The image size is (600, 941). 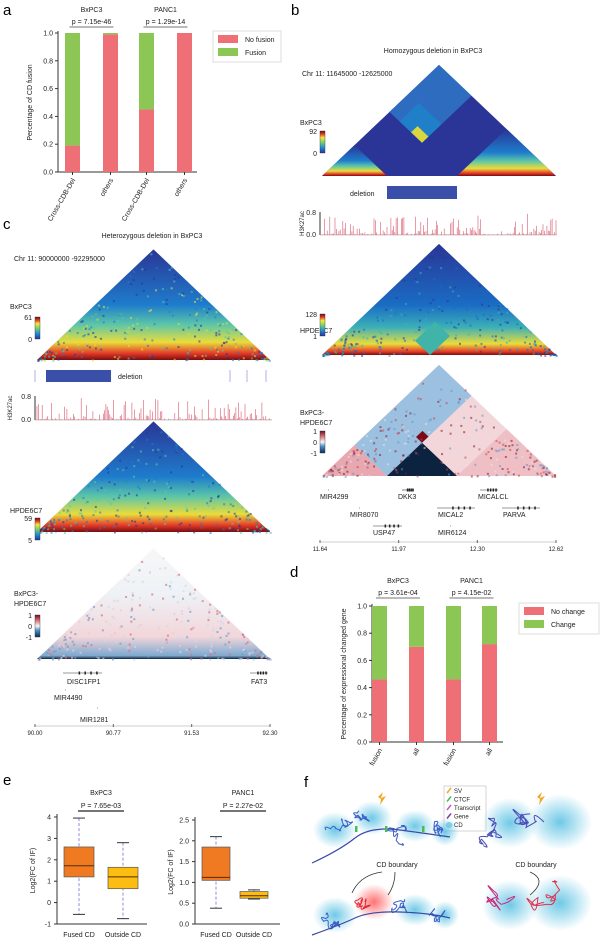 What do you see at coordinates (48, 173) in the screenshot?
I see `y-tick-label: 0.0` at bounding box center [48, 173].